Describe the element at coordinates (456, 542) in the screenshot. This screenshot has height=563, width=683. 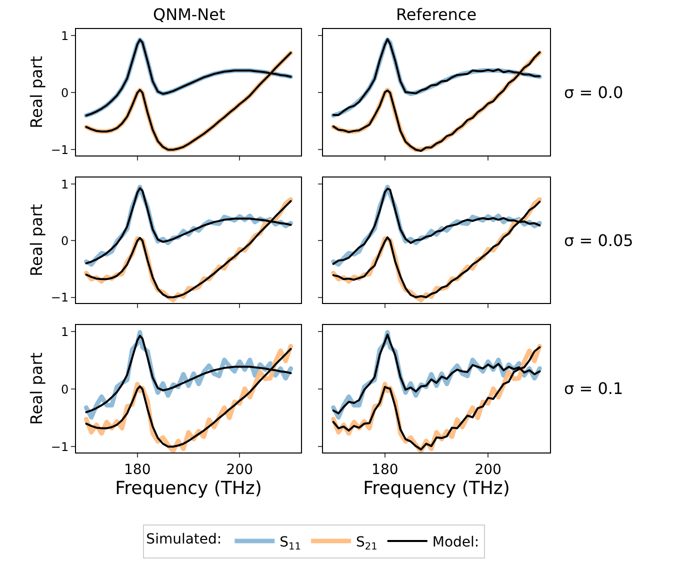
I see `legend-label: Model:` at that location.